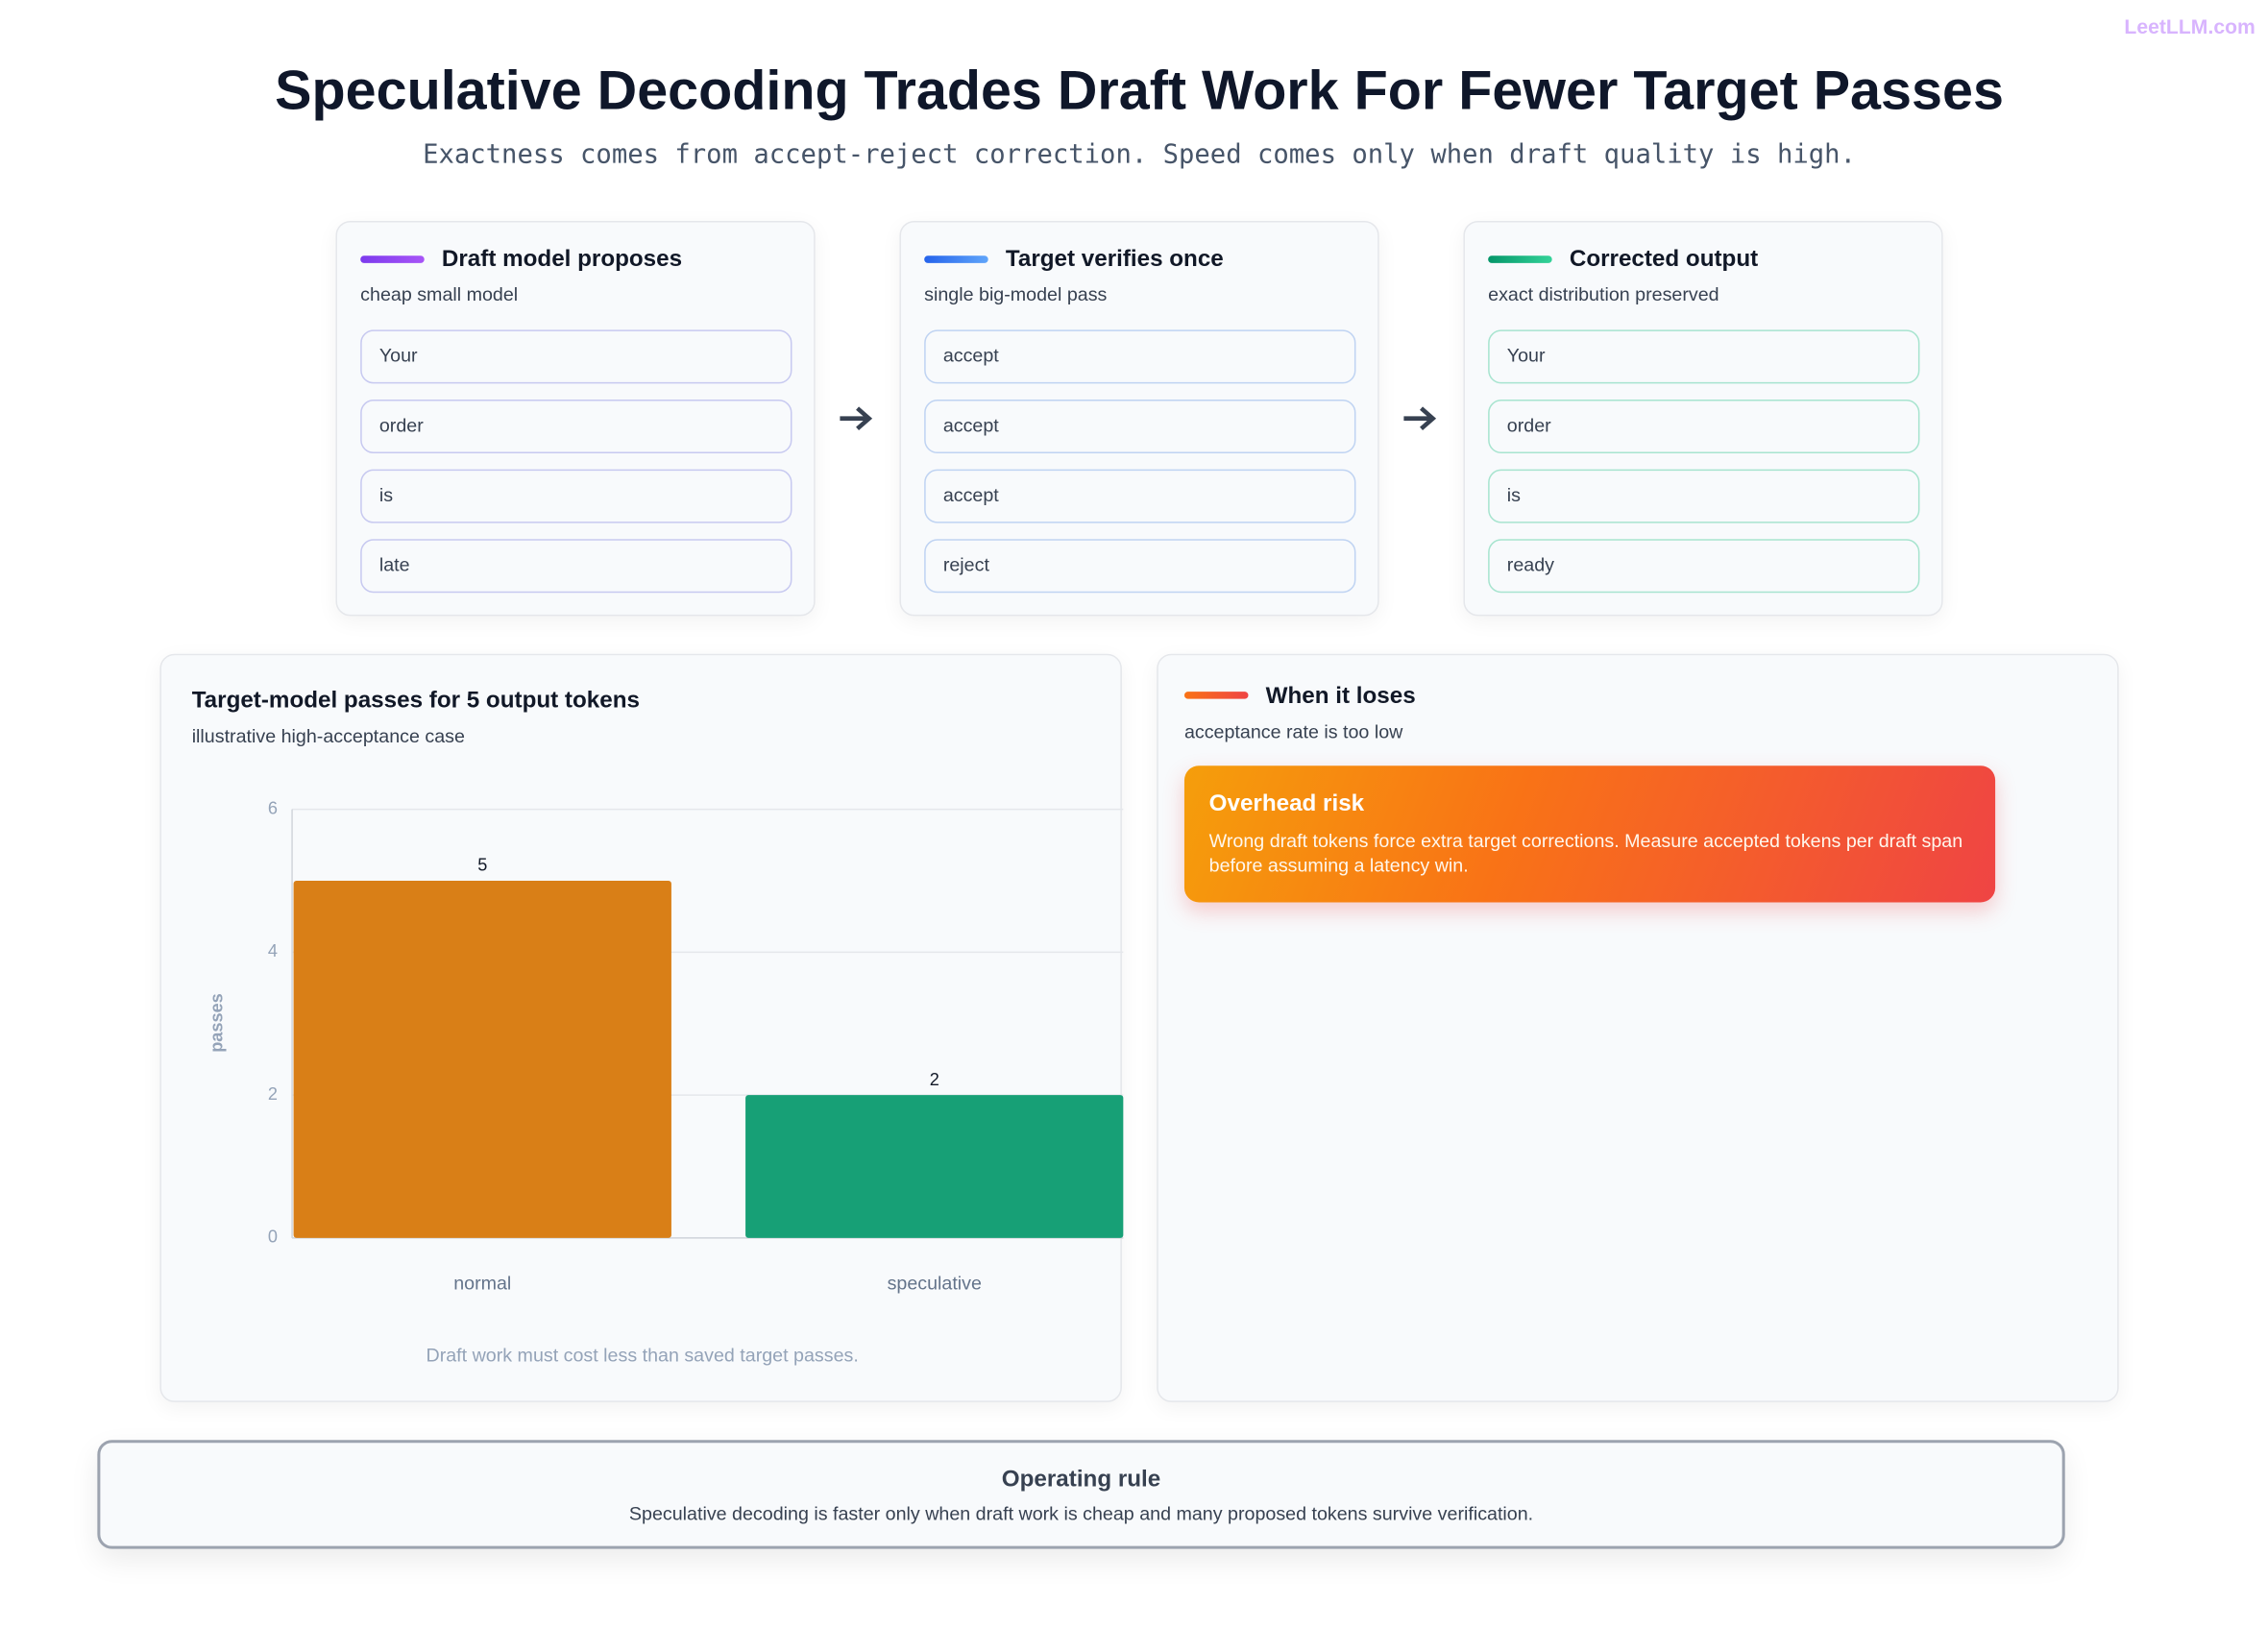  Describe the element at coordinates (1293, 731) in the screenshot. I see `risk-subtitle: acceptance rate is too low` at that location.